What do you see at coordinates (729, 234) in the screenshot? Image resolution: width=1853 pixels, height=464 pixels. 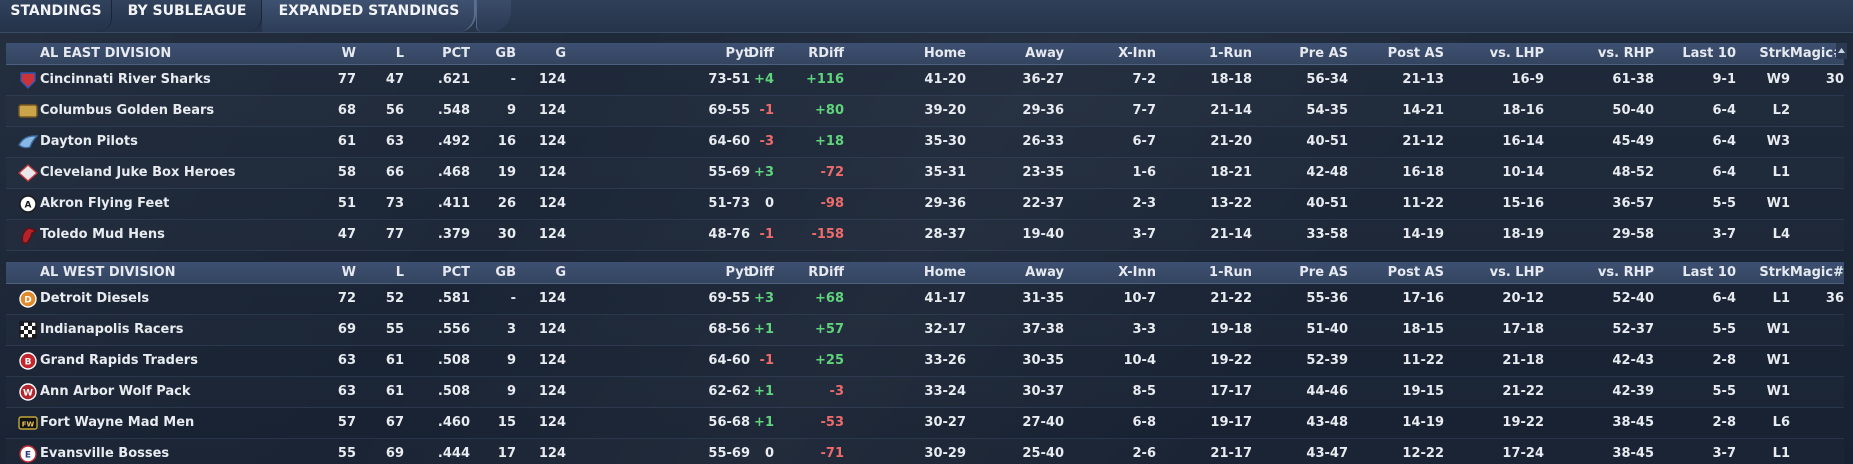 I see `pyt-value: 48-76` at bounding box center [729, 234].